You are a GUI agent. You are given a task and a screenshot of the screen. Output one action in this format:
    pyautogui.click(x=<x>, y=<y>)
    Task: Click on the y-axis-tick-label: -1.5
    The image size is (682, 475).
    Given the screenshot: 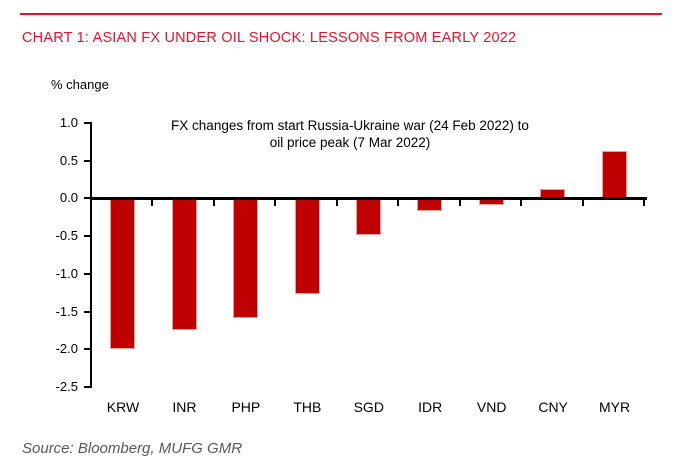 What is the action you would take?
    pyautogui.click(x=66, y=311)
    